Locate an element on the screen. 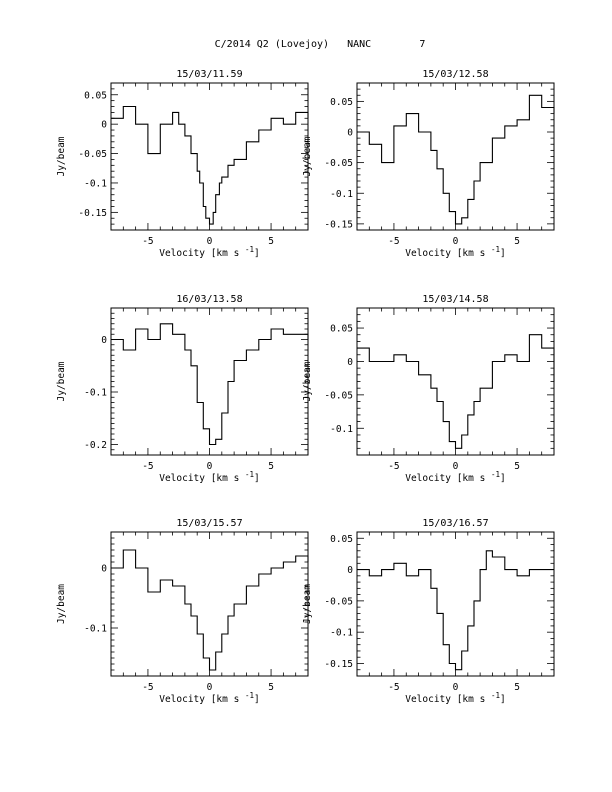 The image size is (612, 792). figure-title: C/2014 Q2 (Lovejoy) NANC 7 is located at coordinates (320, 44).